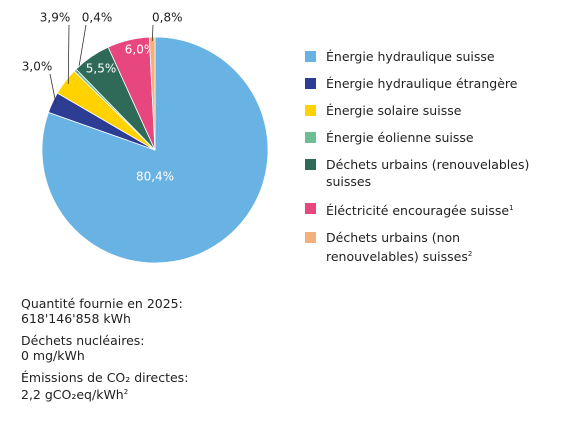  What do you see at coordinates (97, 18) in the screenshot?
I see `slice-label: 0,4%` at bounding box center [97, 18].